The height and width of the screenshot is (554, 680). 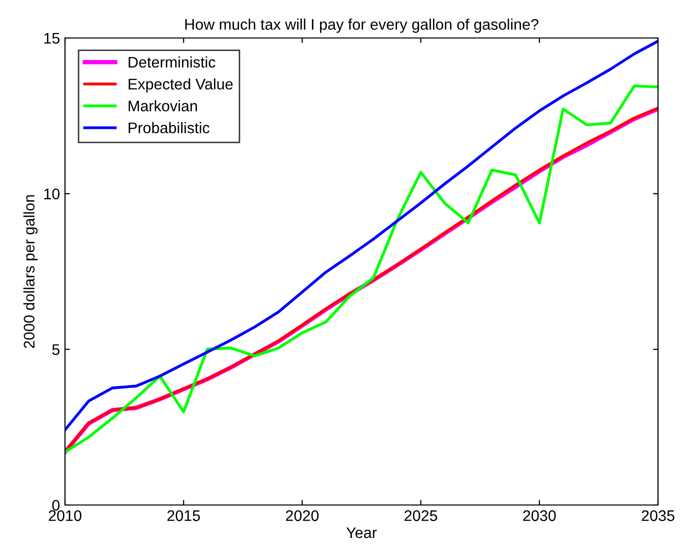 What do you see at coordinates (180, 85) in the screenshot?
I see `legend-label: Expected Value` at bounding box center [180, 85].